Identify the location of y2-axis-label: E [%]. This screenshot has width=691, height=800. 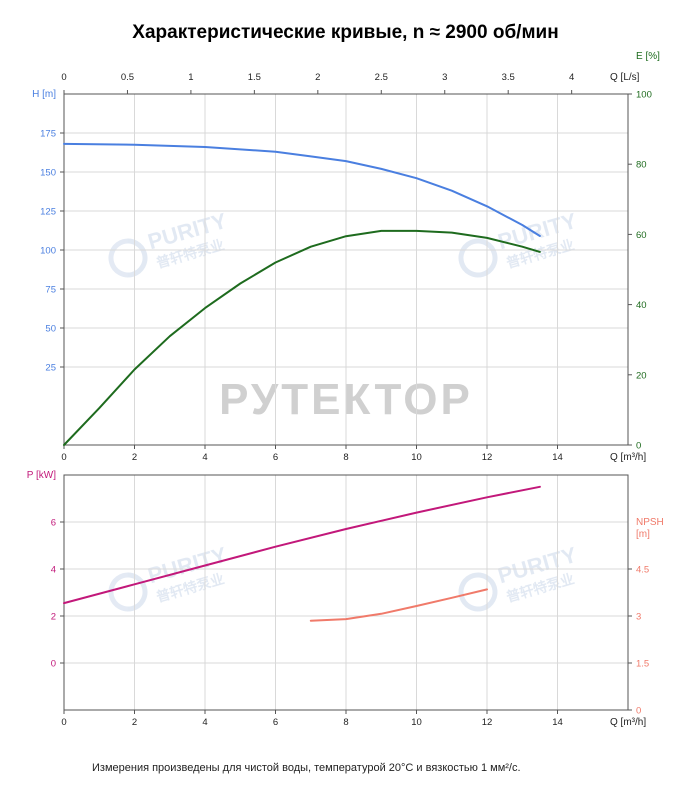
(648, 56).